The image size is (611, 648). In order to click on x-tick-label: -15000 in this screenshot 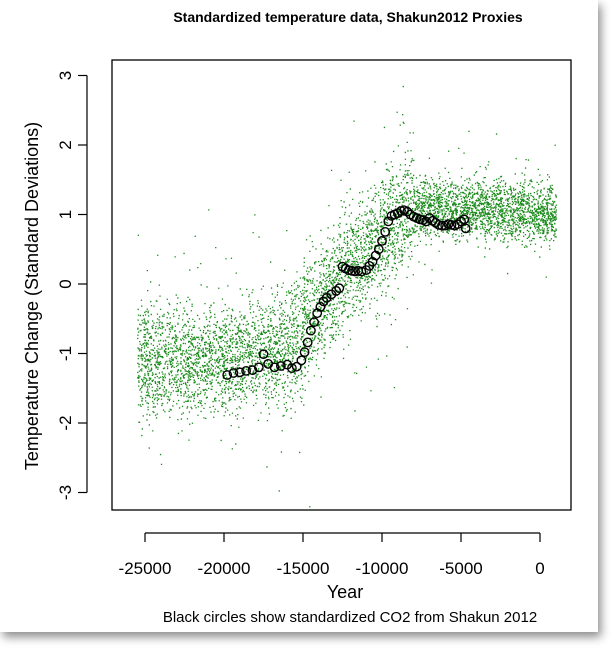, I will do `click(303, 568)`.